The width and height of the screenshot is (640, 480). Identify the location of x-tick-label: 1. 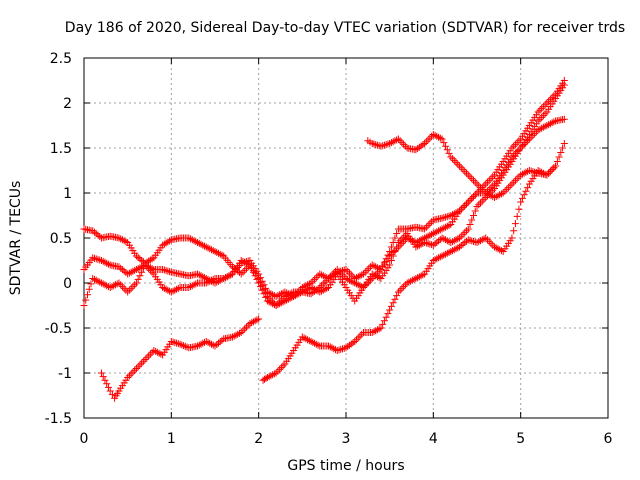
(171, 439).